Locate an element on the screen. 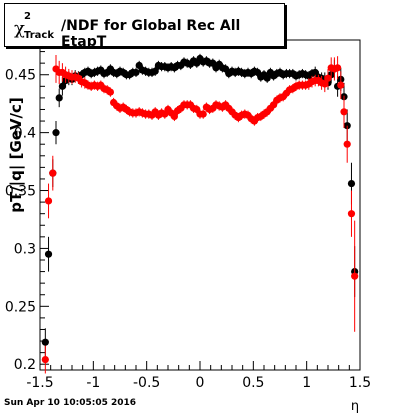 The width and height of the screenshot is (400, 414). title-subscript: Track is located at coordinates (39, 35).